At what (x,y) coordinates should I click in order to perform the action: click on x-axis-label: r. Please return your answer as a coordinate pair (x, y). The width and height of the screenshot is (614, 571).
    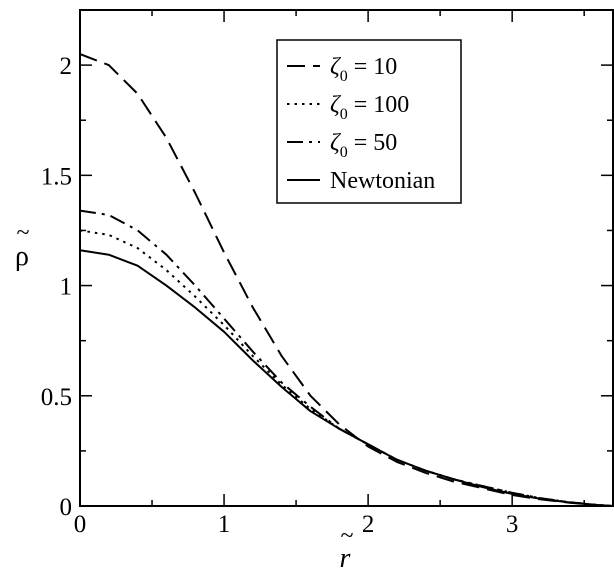
    Looking at the image, I should click on (345, 557).